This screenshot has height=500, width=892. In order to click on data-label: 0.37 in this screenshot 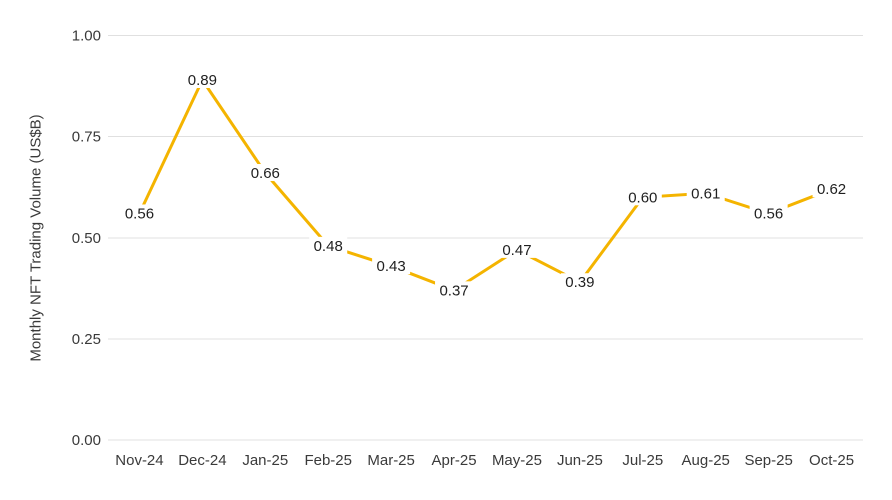, I will do `click(453, 290)`.